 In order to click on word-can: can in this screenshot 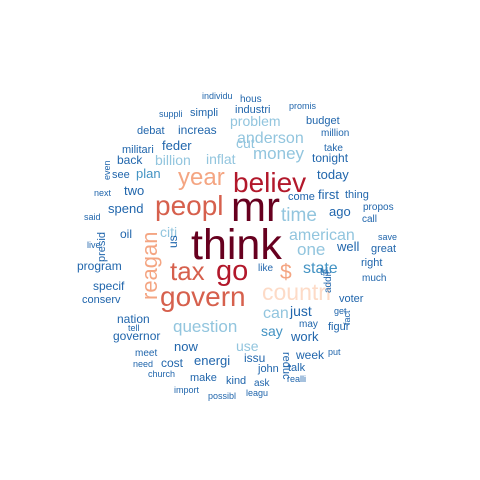, I will do `click(276, 313)`.